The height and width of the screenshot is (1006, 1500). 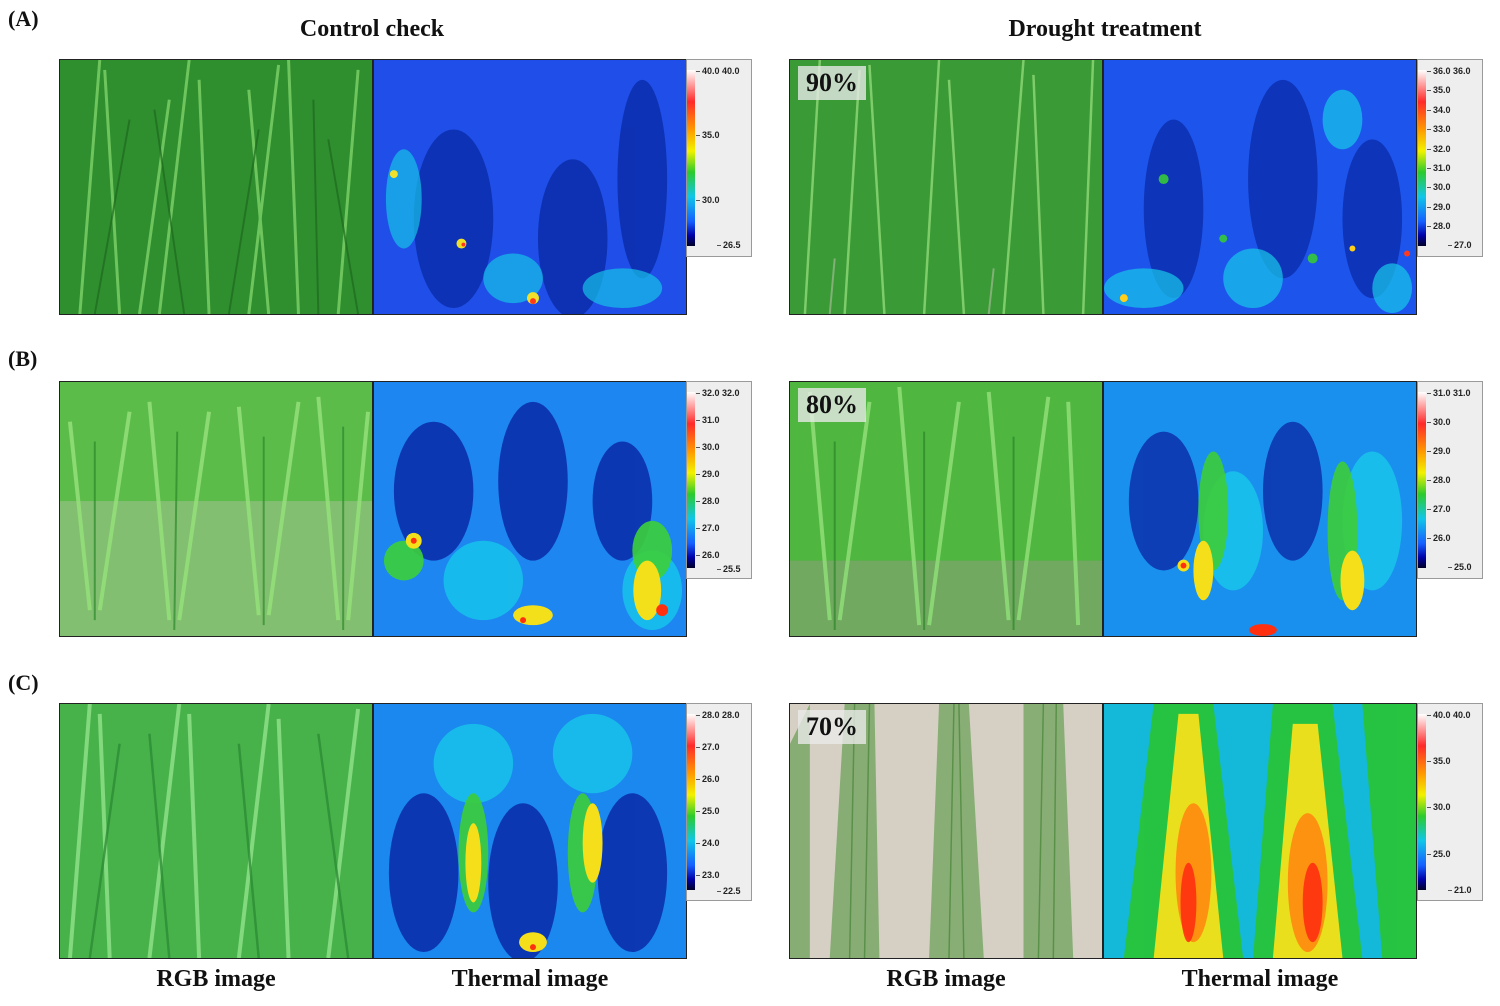 What do you see at coordinates (729, 245) in the screenshot?
I see `scale-min: 26.5` at bounding box center [729, 245].